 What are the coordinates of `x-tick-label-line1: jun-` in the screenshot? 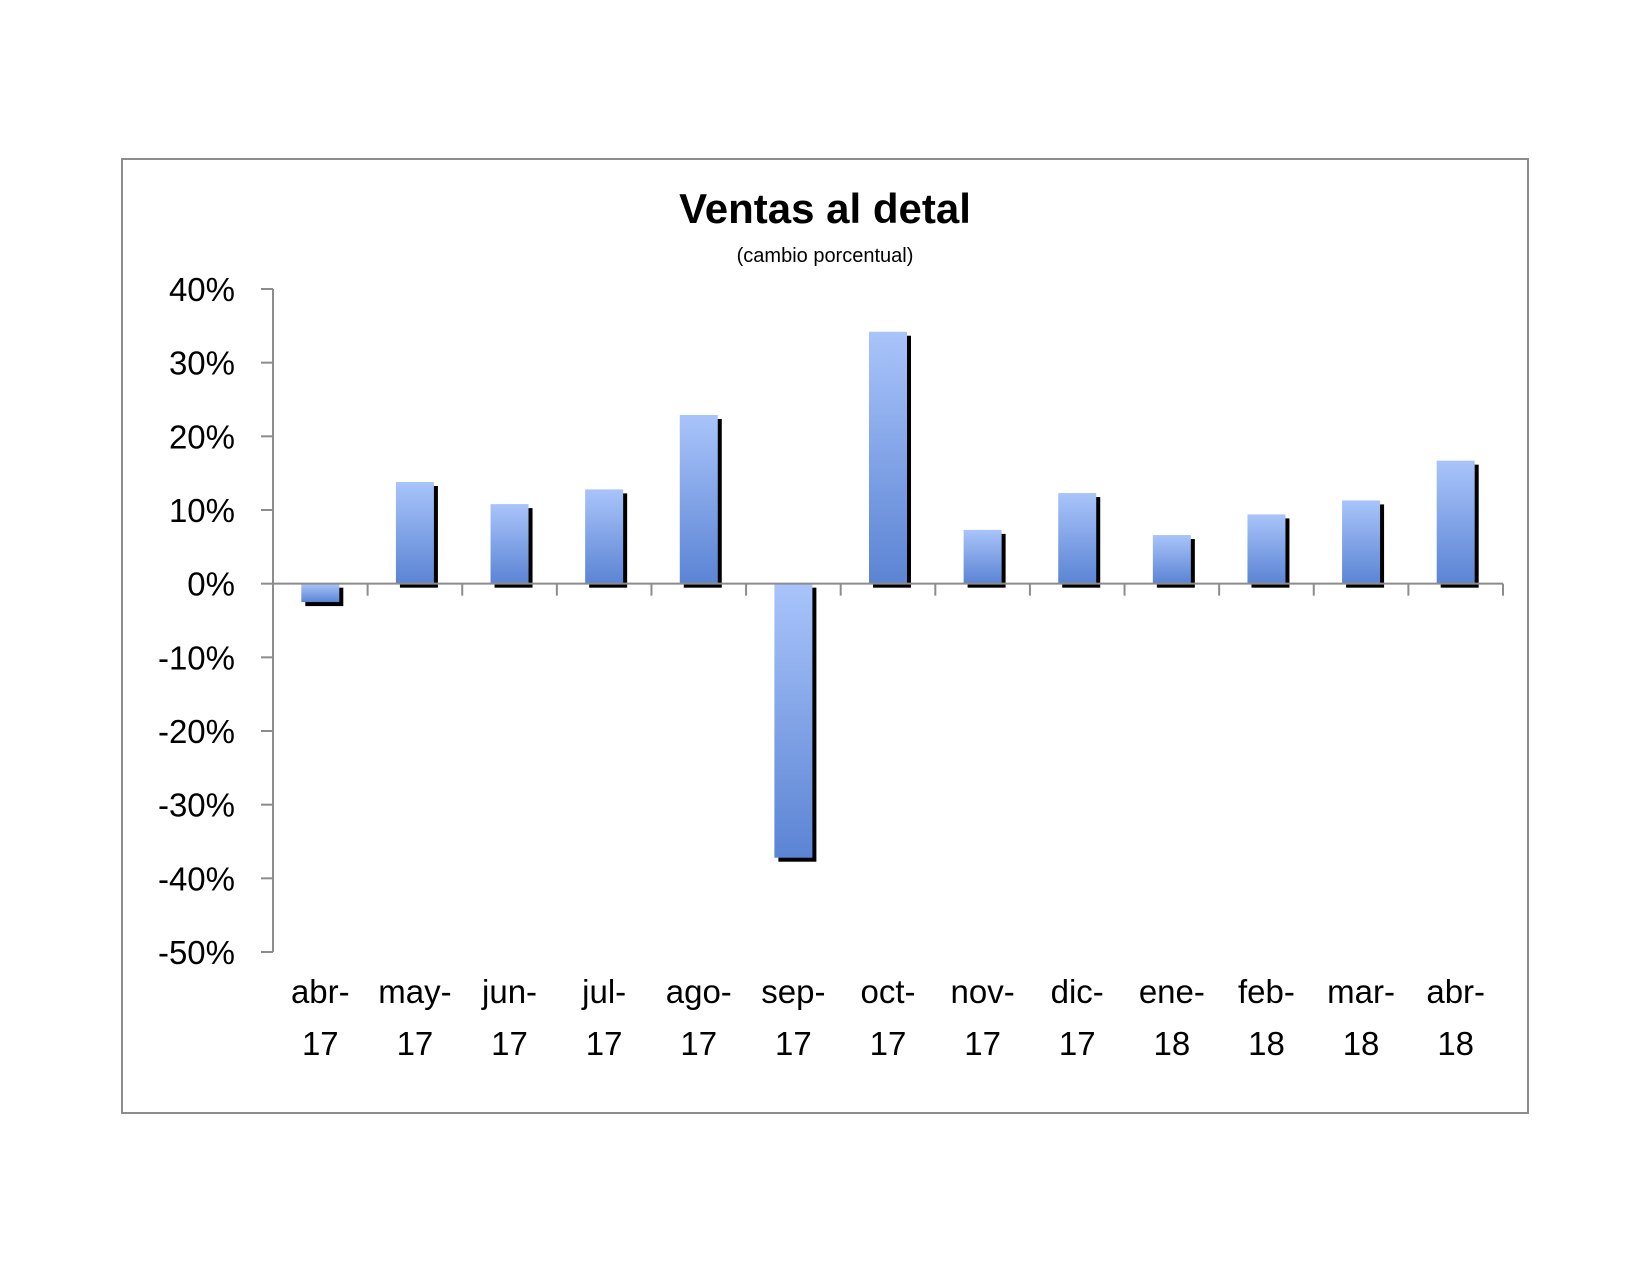 It's located at (509, 991).